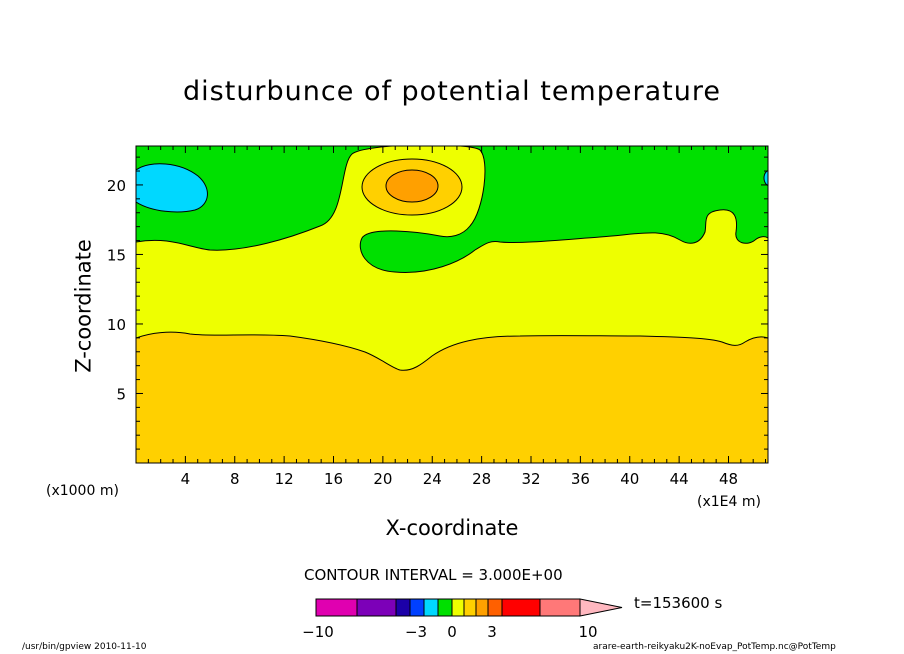  What do you see at coordinates (452, 91) in the screenshot?
I see `chart-title: disturbunce of potential temperature` at bounding box center [452, 91].